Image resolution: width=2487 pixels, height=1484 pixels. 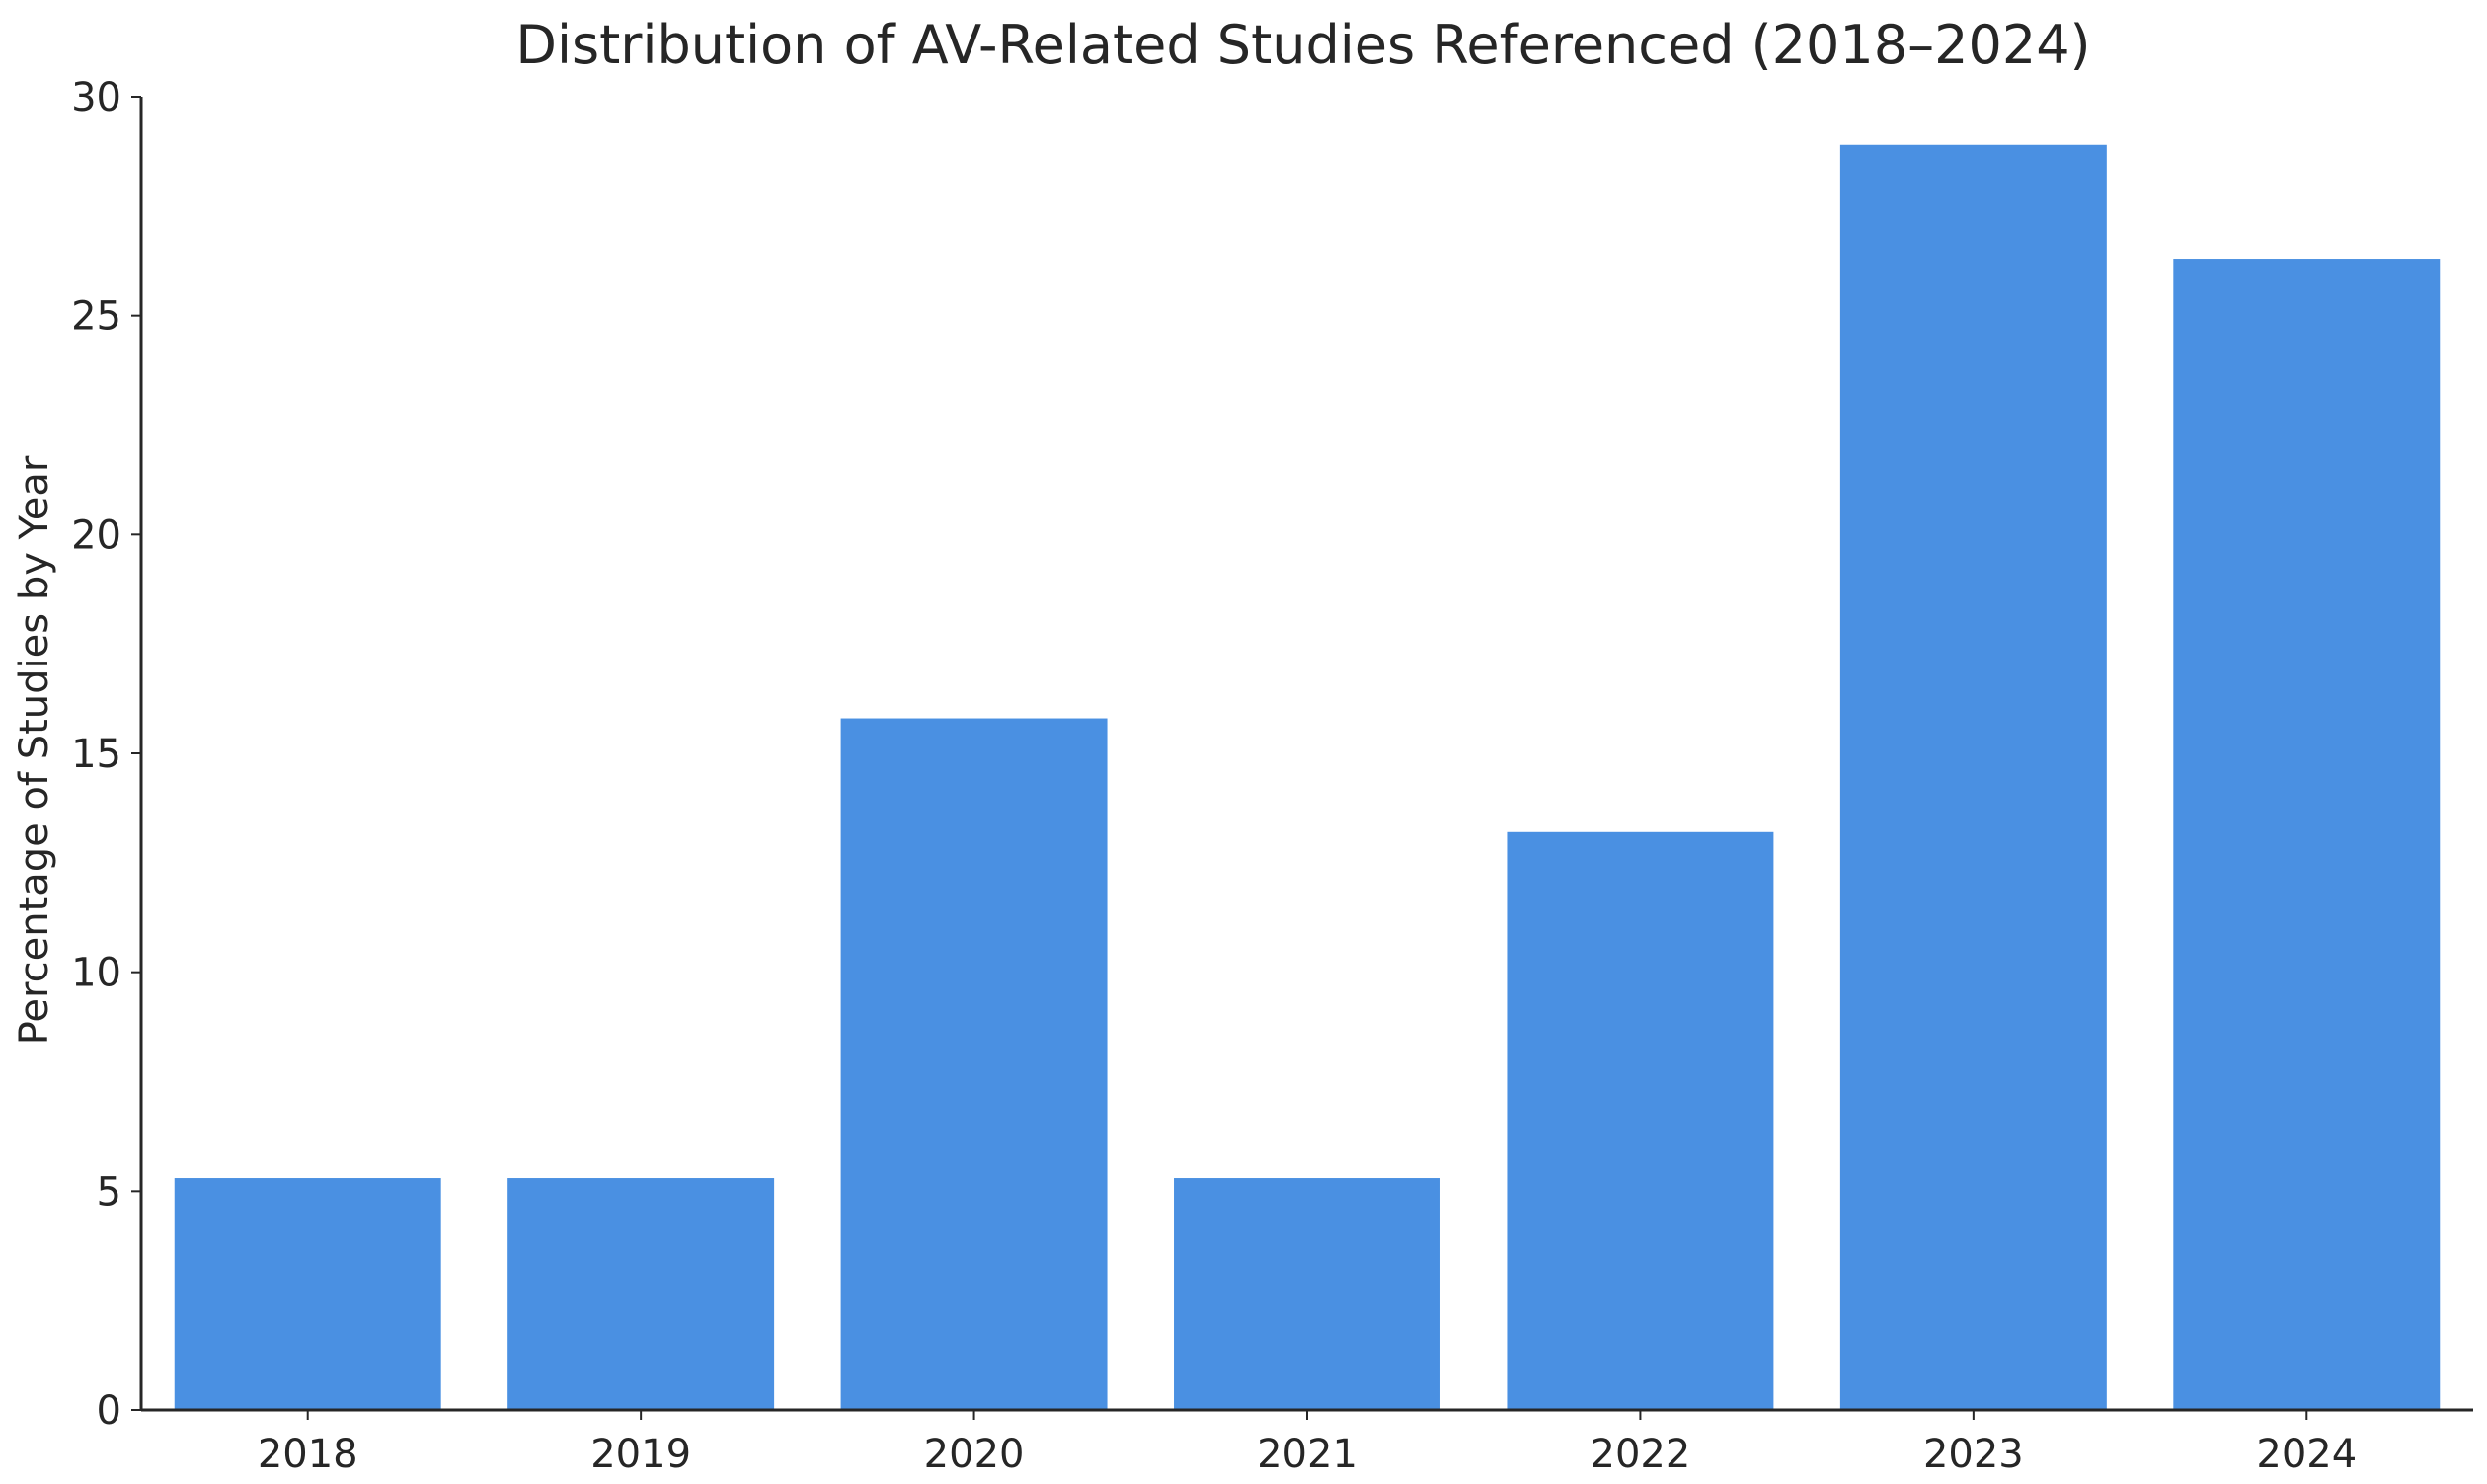 I want to click on y-tick-label: 5, so click(x=109, y=1191).